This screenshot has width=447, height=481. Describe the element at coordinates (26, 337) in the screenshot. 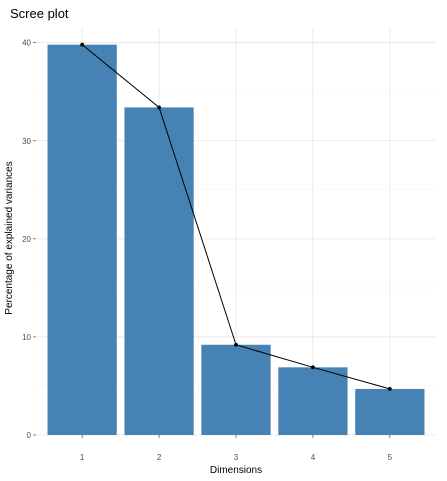

I see `y-tick-label: 10` at that location.